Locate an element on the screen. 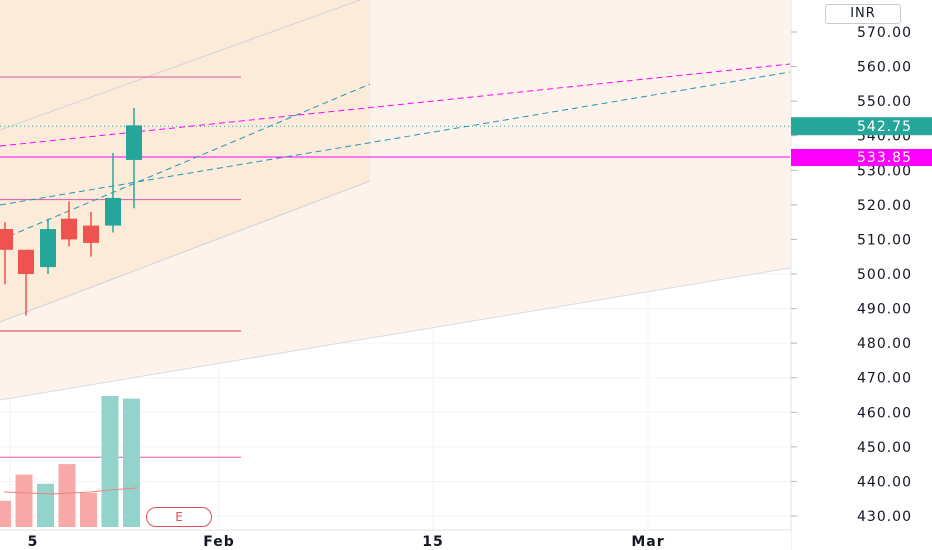  x-tick-label: Mar is located at coordinates (647, 542).